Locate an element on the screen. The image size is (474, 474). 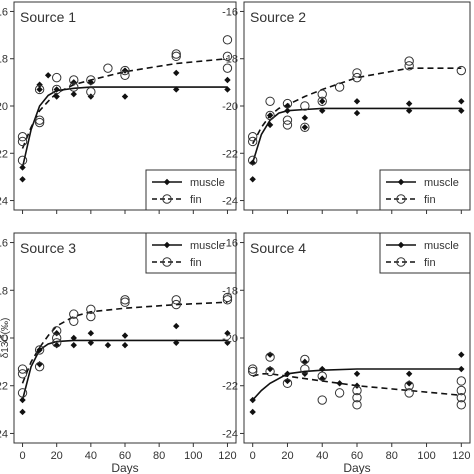
fit-line-fin is located at coordinates (357, 384).